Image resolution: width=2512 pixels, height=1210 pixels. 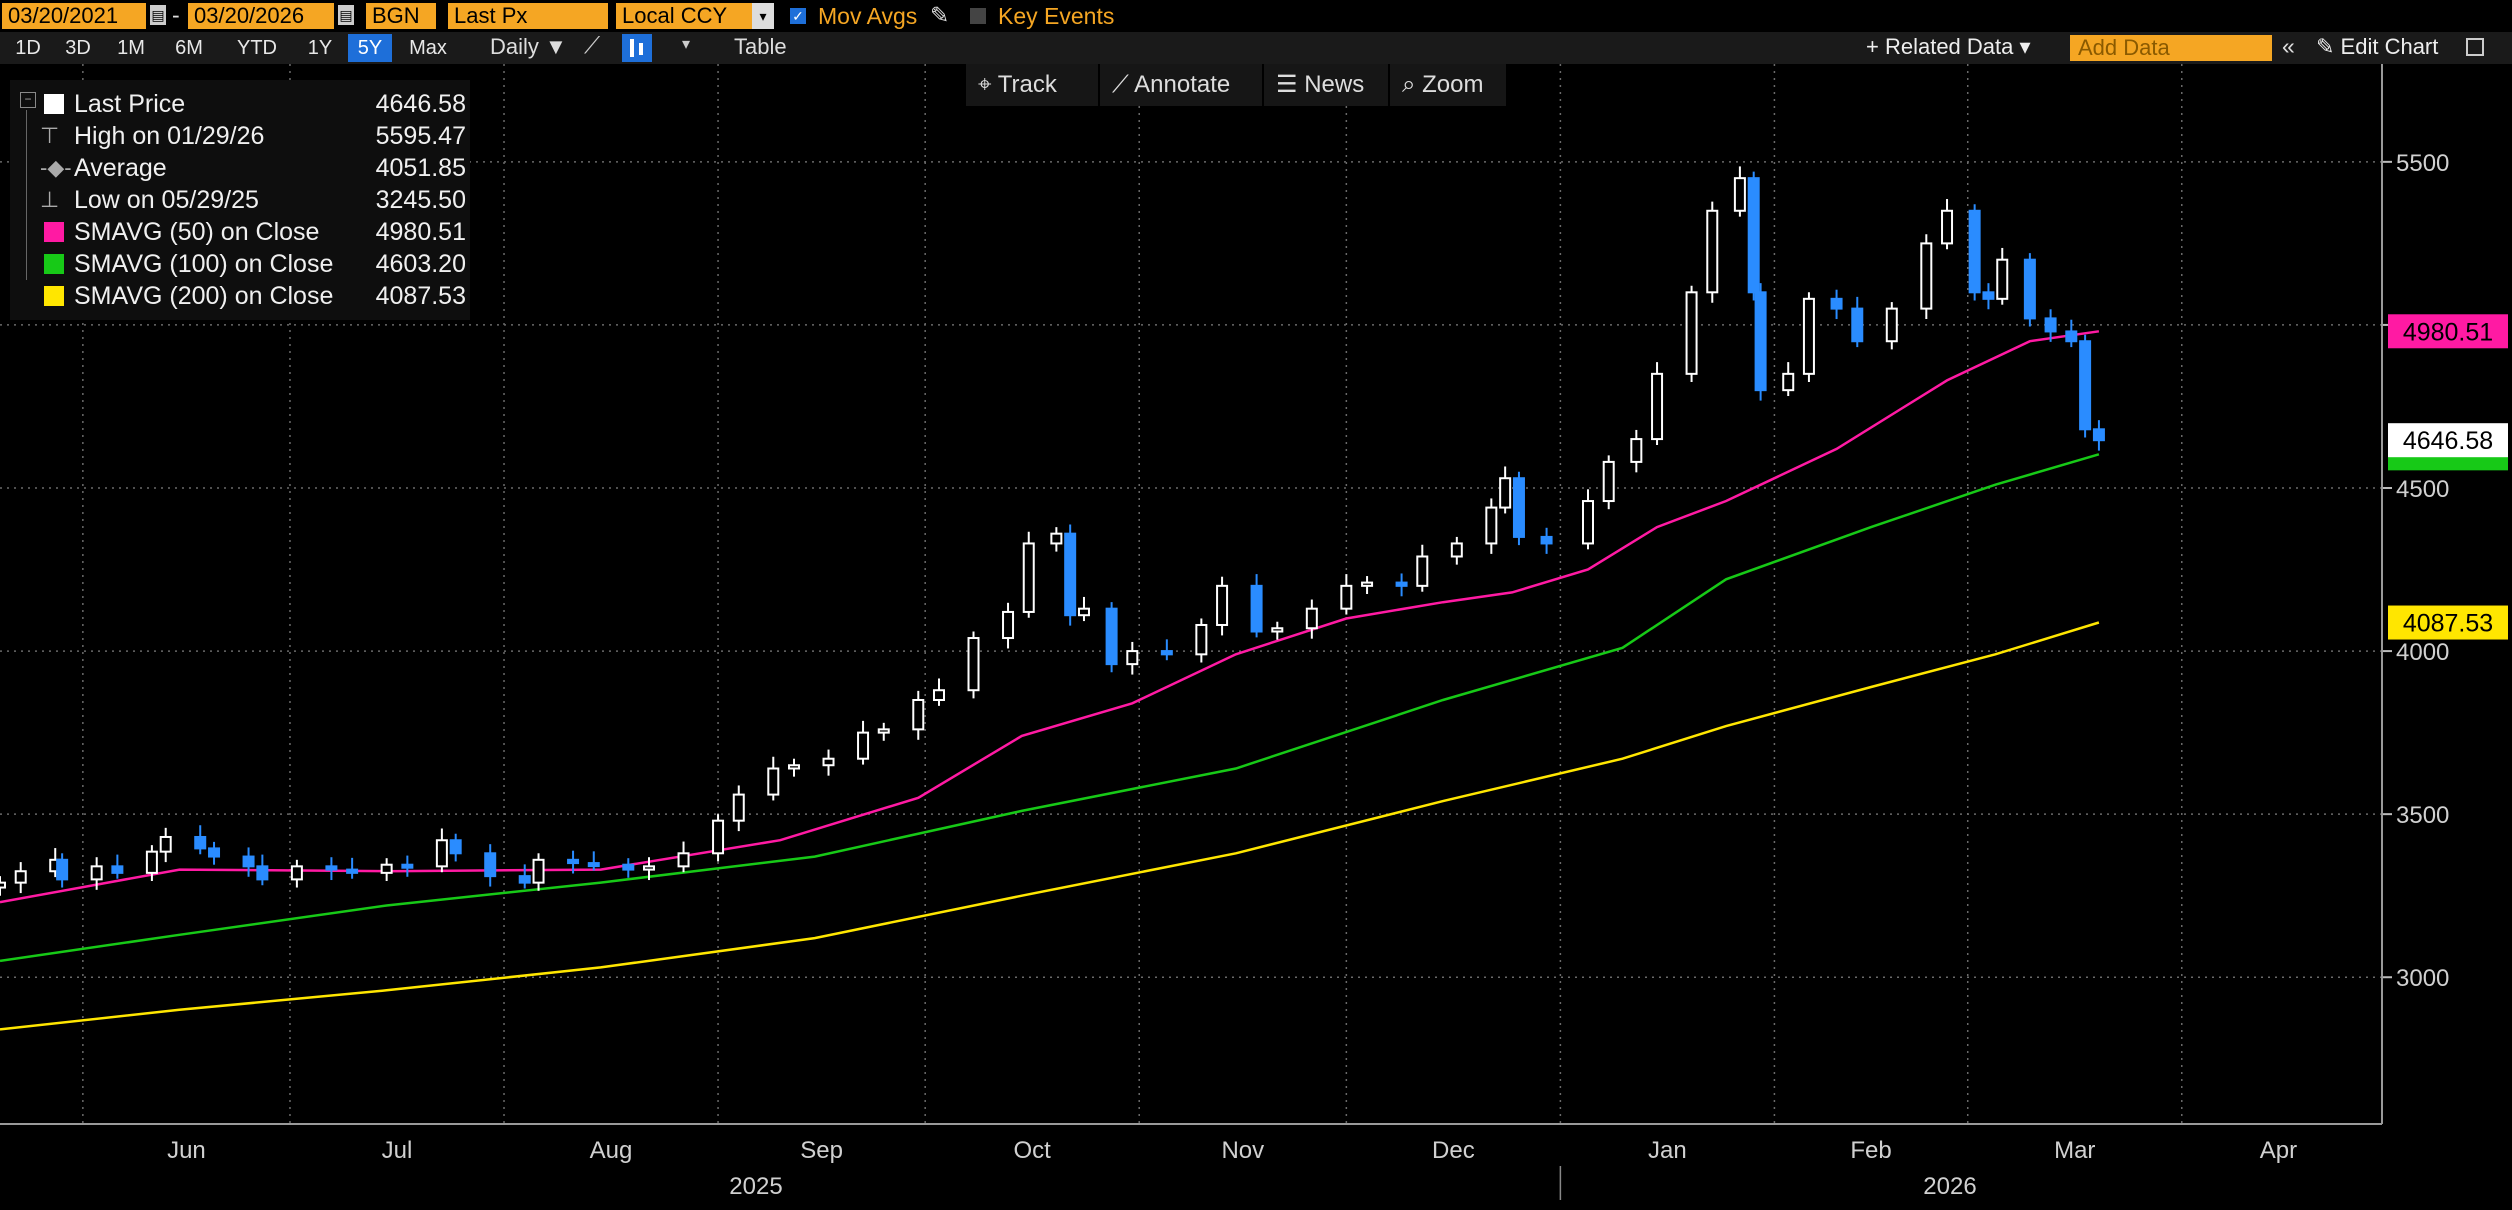 What do you see at coordinates (868, 16) in the screenshot?
I see `mov-avgs-label: Mov Avgs` at bounding box center [868, 16].